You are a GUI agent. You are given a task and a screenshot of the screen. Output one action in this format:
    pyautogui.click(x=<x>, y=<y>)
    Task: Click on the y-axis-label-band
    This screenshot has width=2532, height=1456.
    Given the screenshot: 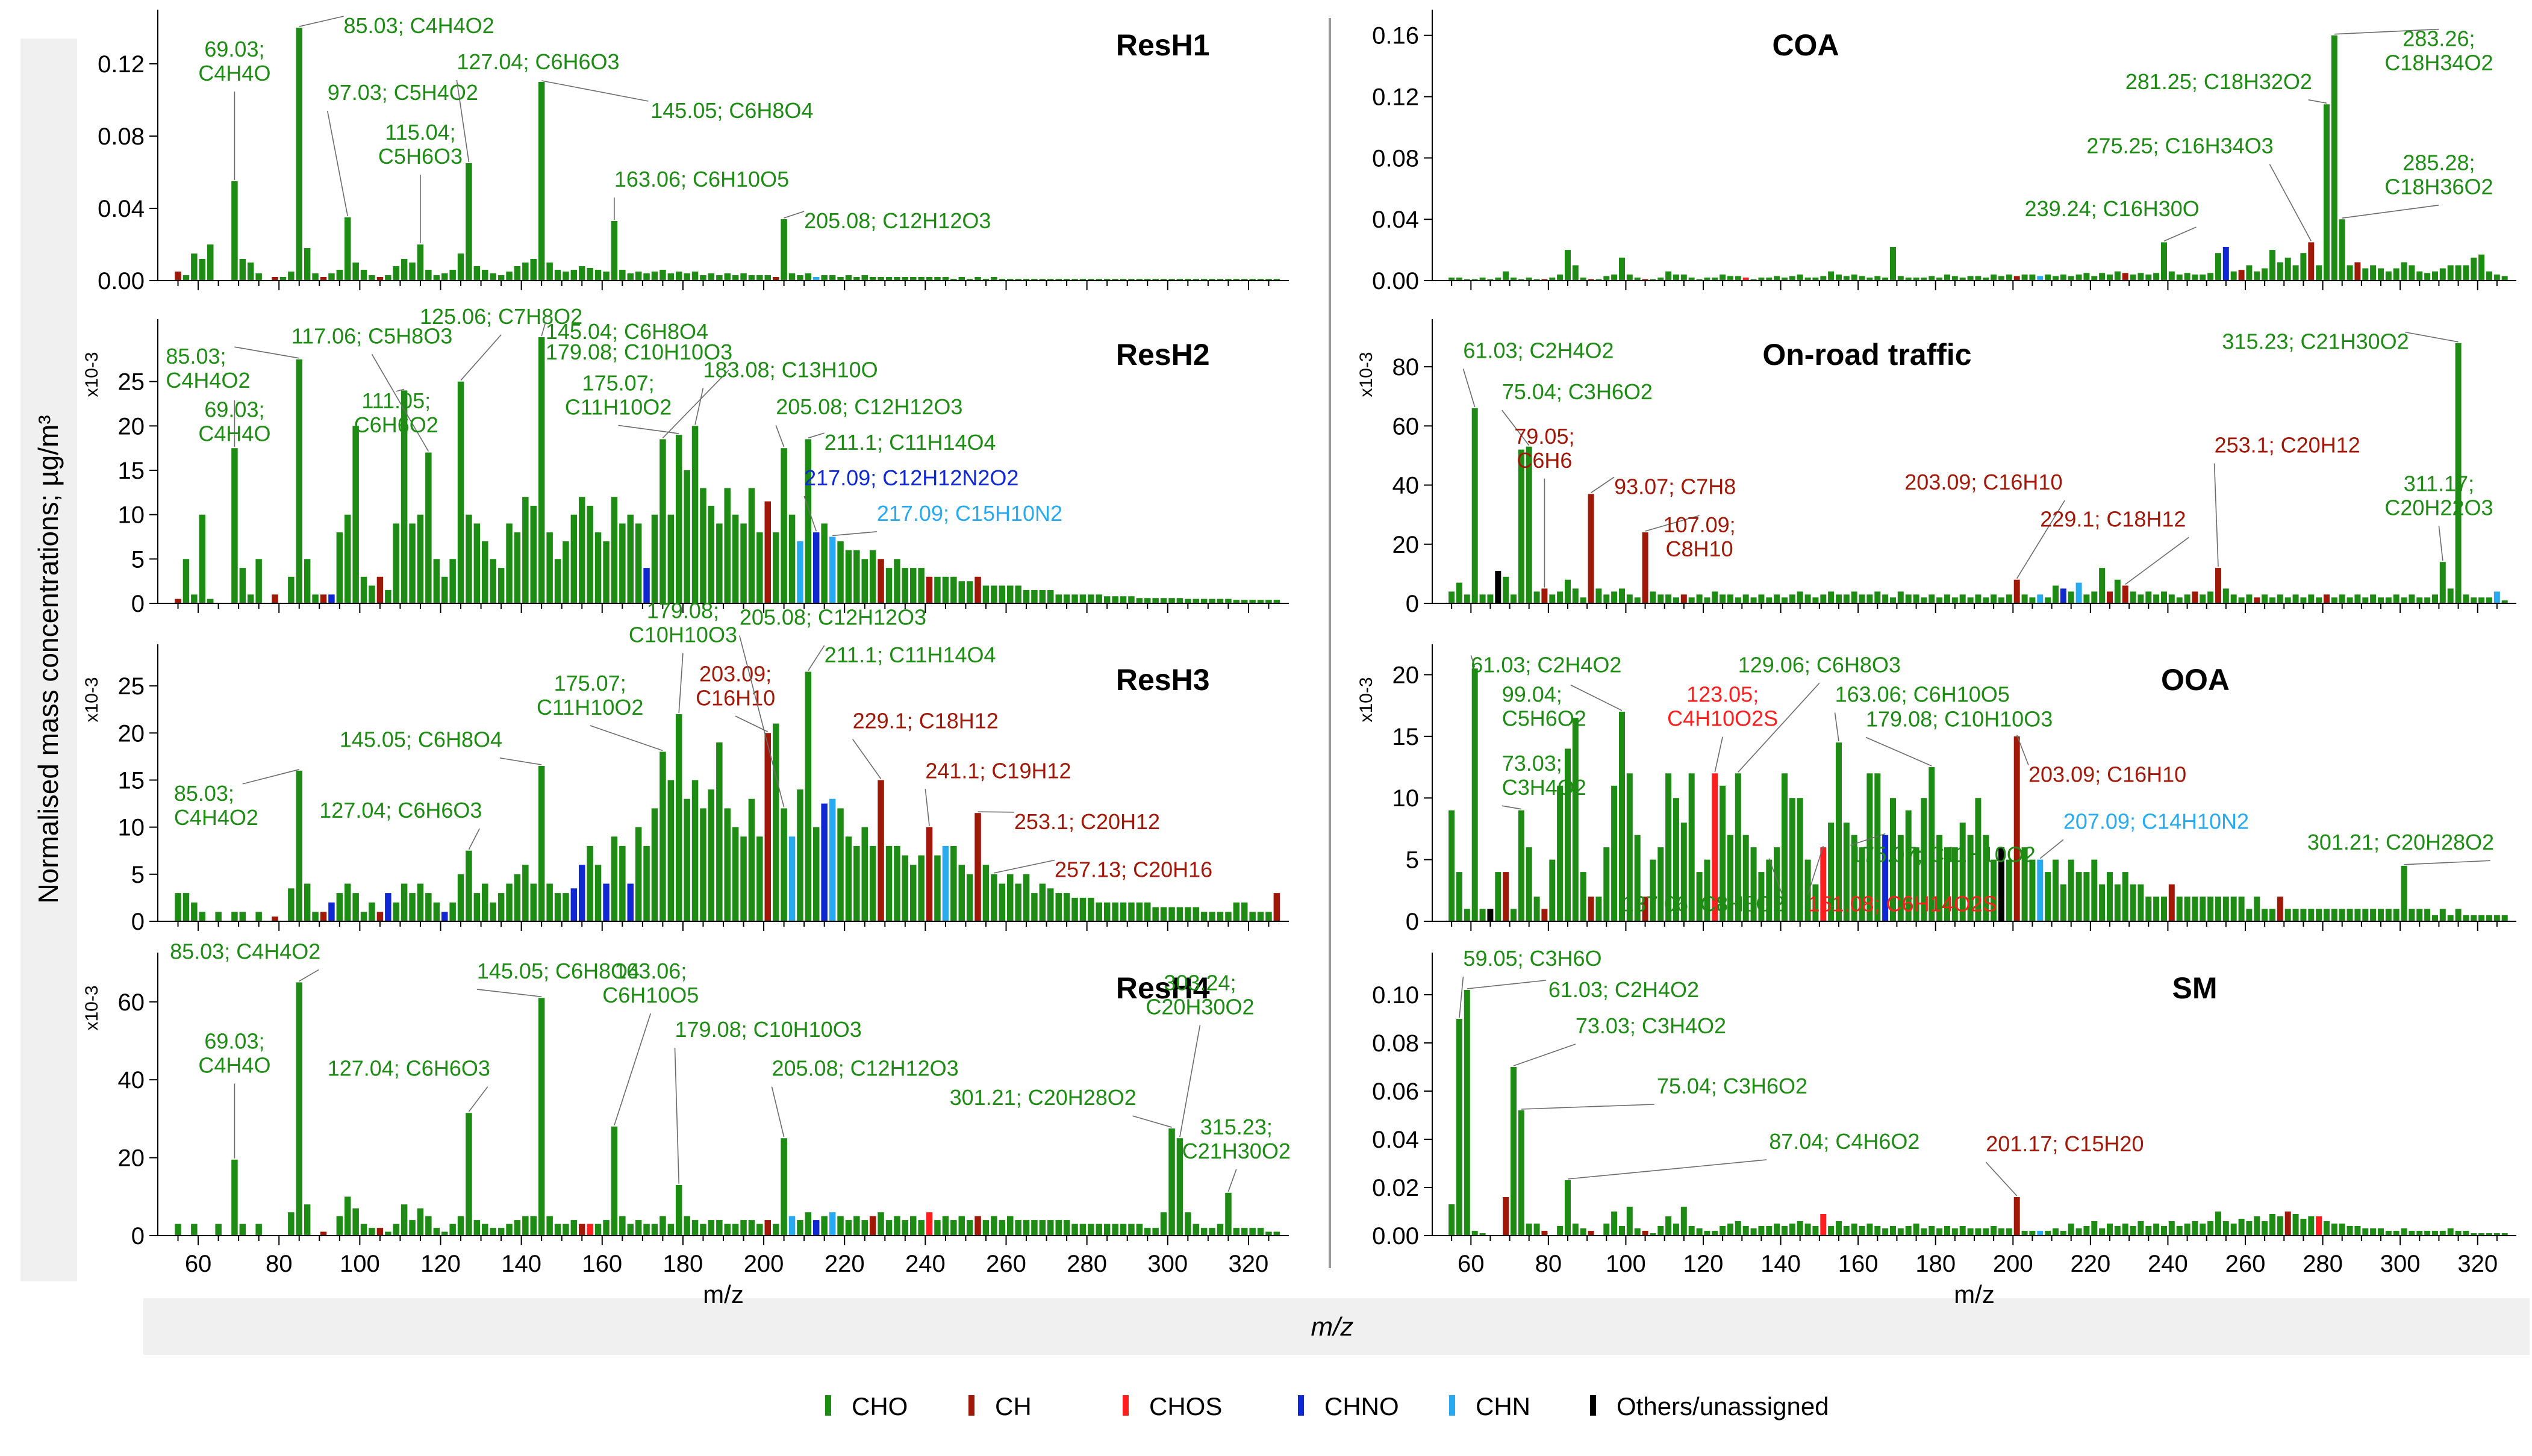 What is the action you would take?
    pyautogui.click(x=49, y=660)
    